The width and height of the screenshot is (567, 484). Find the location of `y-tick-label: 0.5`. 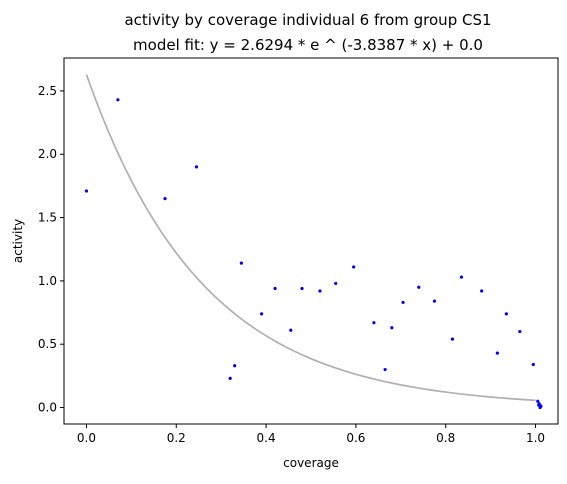

y-tick-label: 0.5 is located at coordinates (47, 344).